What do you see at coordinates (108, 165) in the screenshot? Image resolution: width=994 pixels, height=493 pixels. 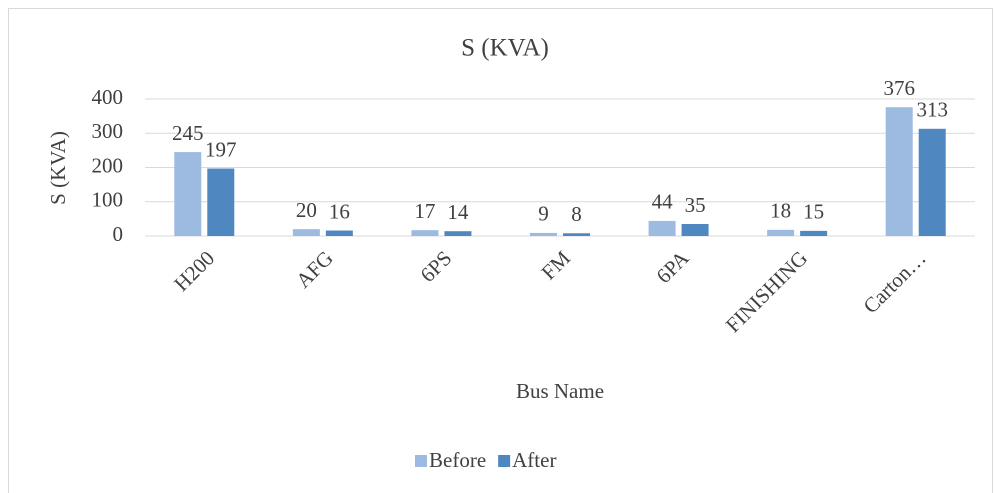 I see `y-tick-label: 200` at bounding box center [108, 165].